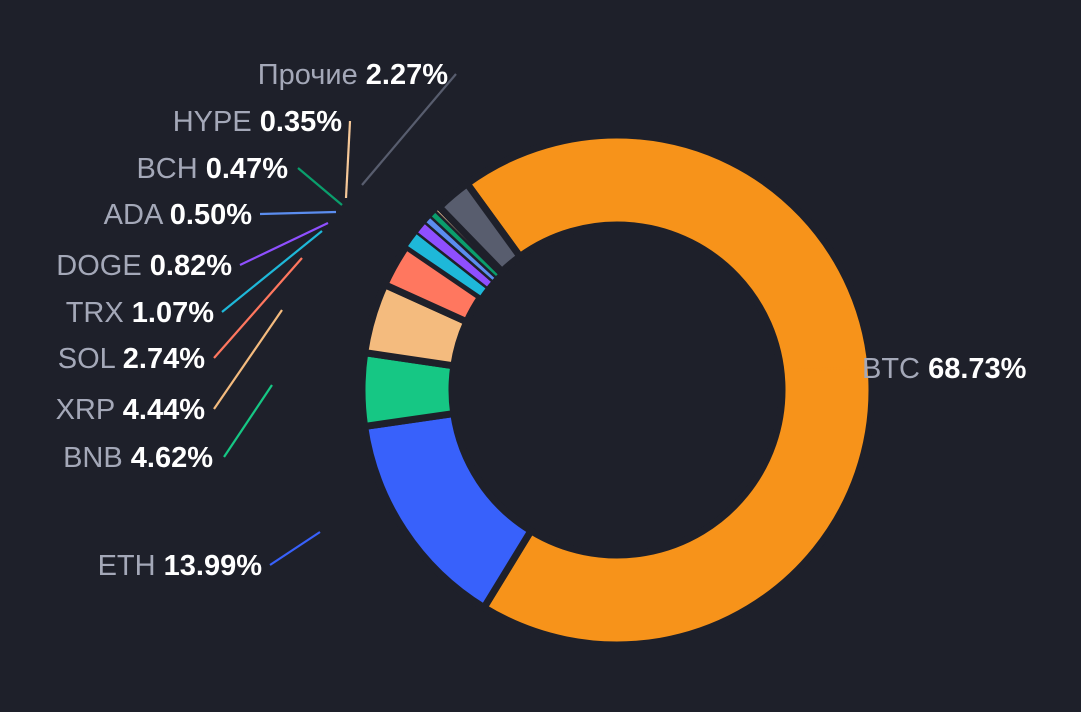 This screenshot has height=712, width=1081. I want to click on slice-label-bch: BCH 0.47%, so click(212, 169).